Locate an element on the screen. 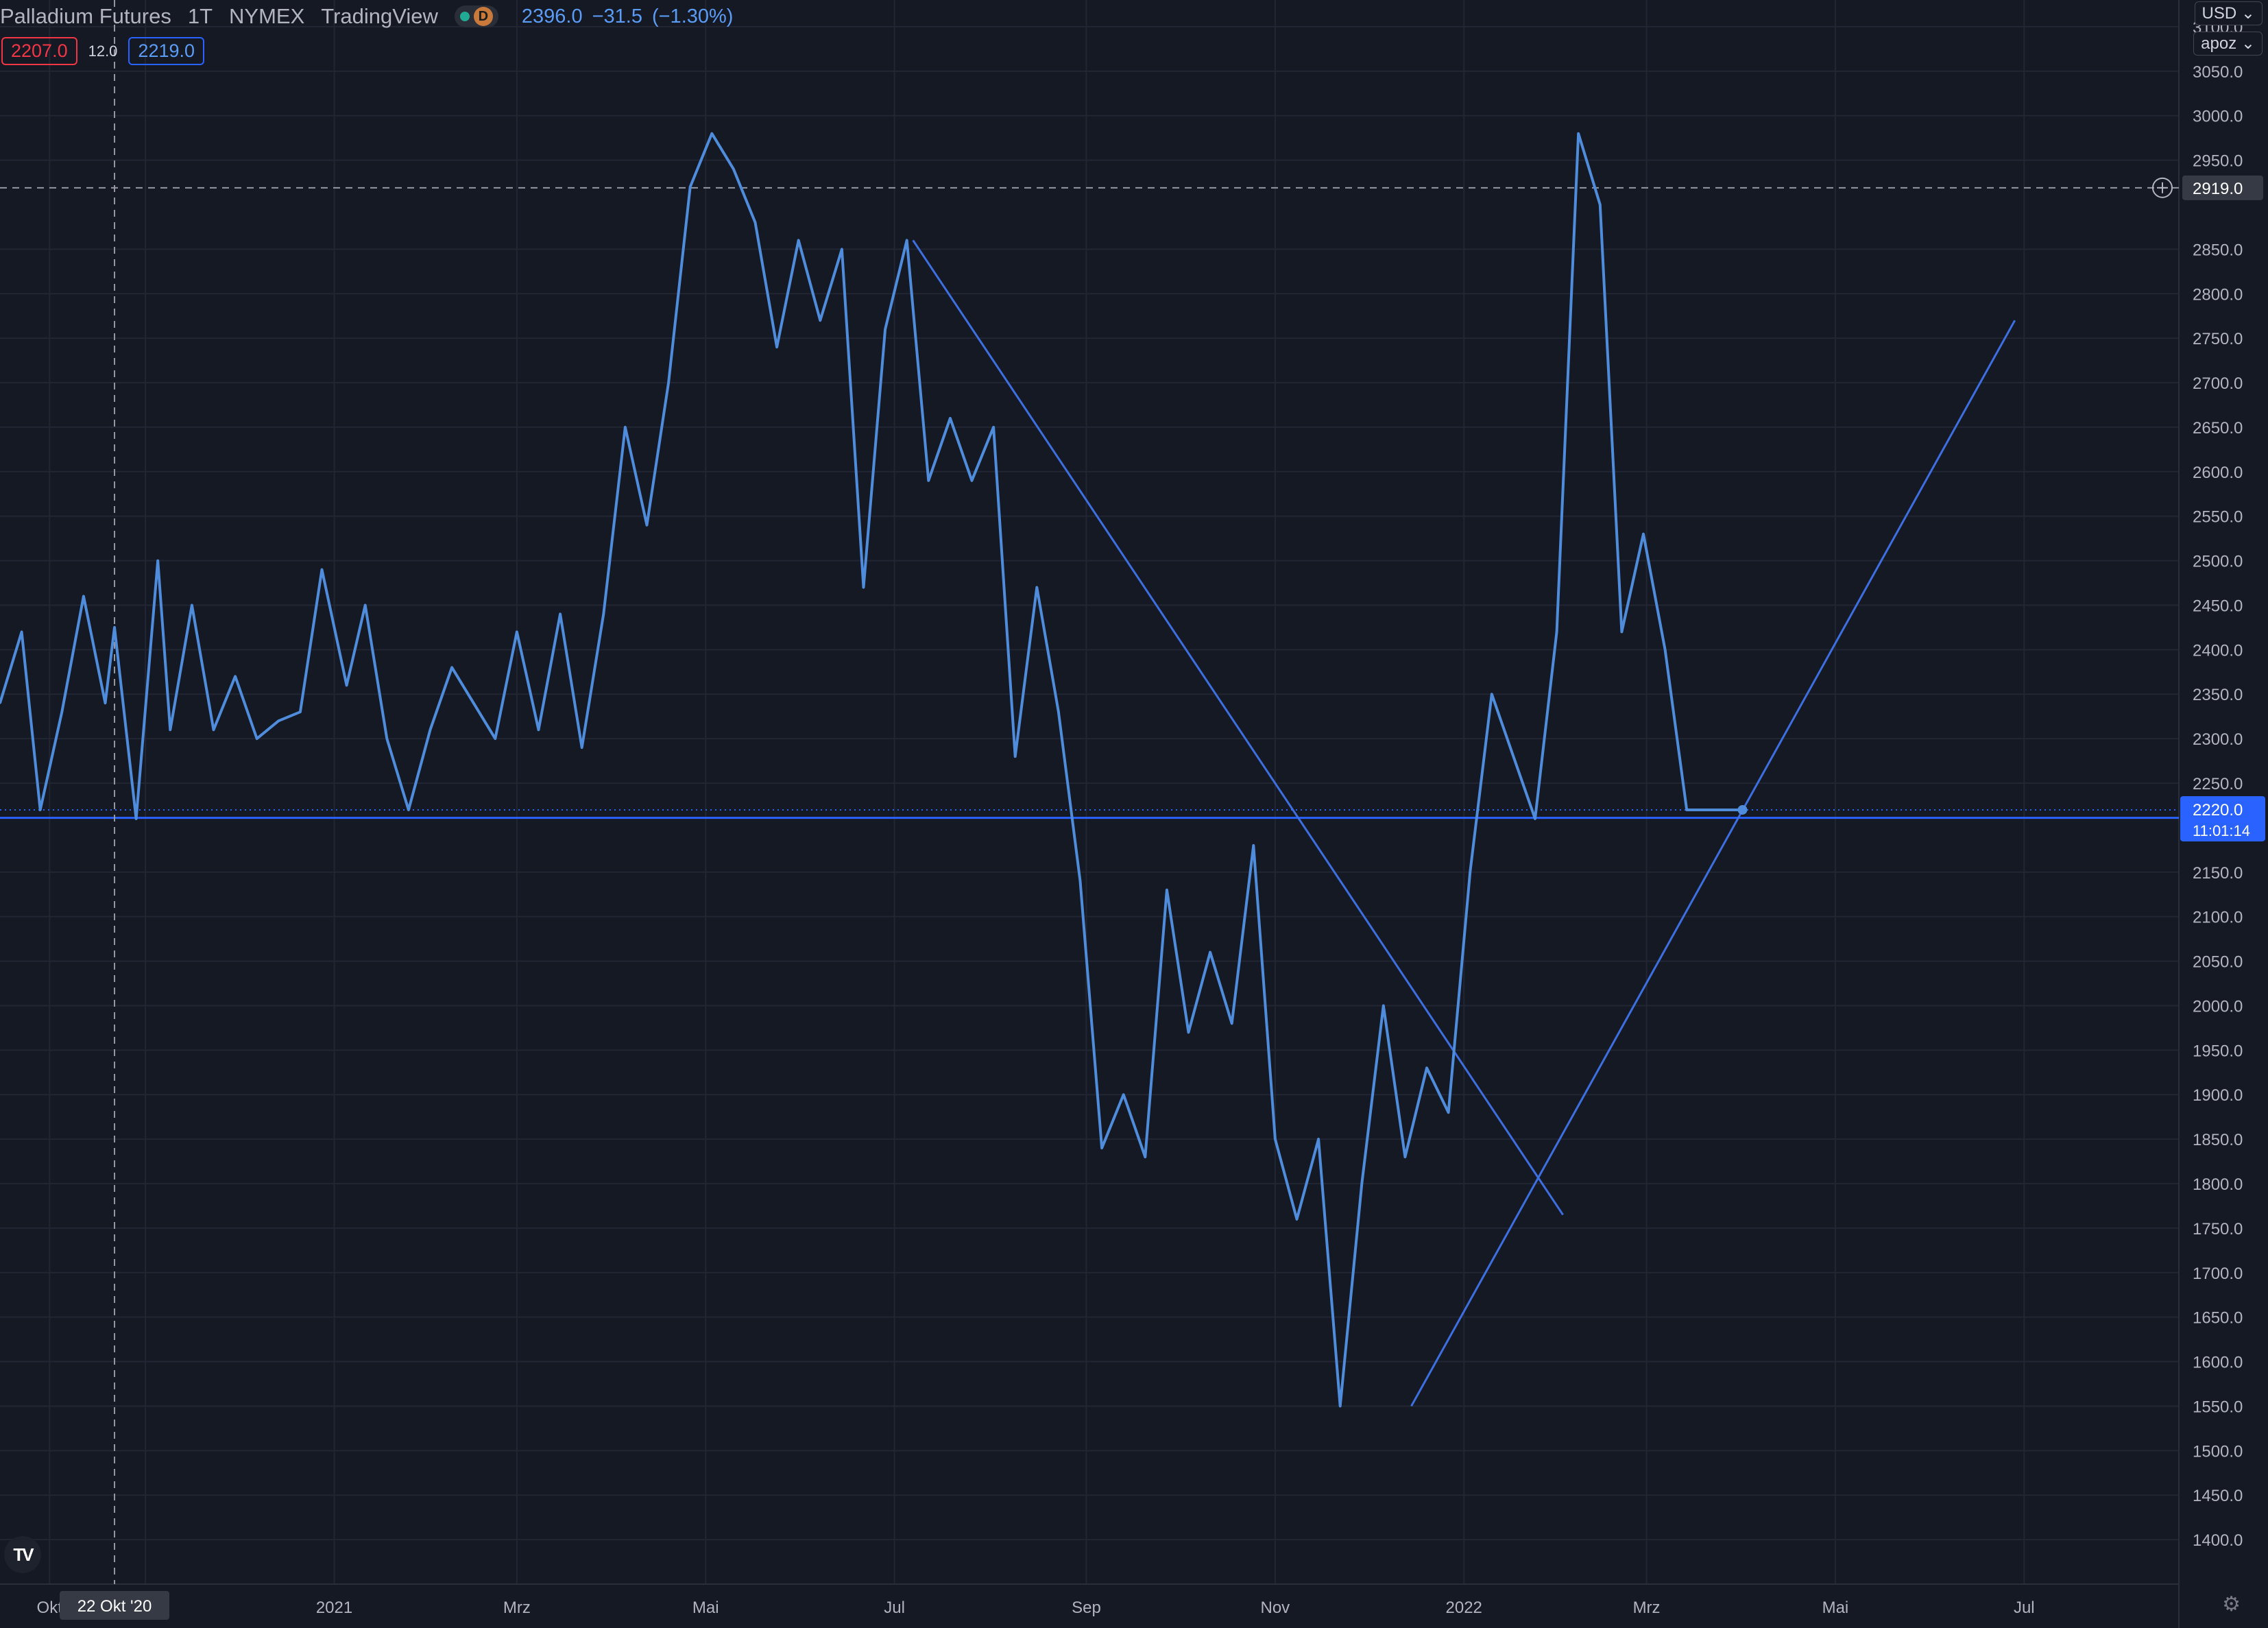  y-tick-label: 1900.0 is located at coordinates (2218, 1095).